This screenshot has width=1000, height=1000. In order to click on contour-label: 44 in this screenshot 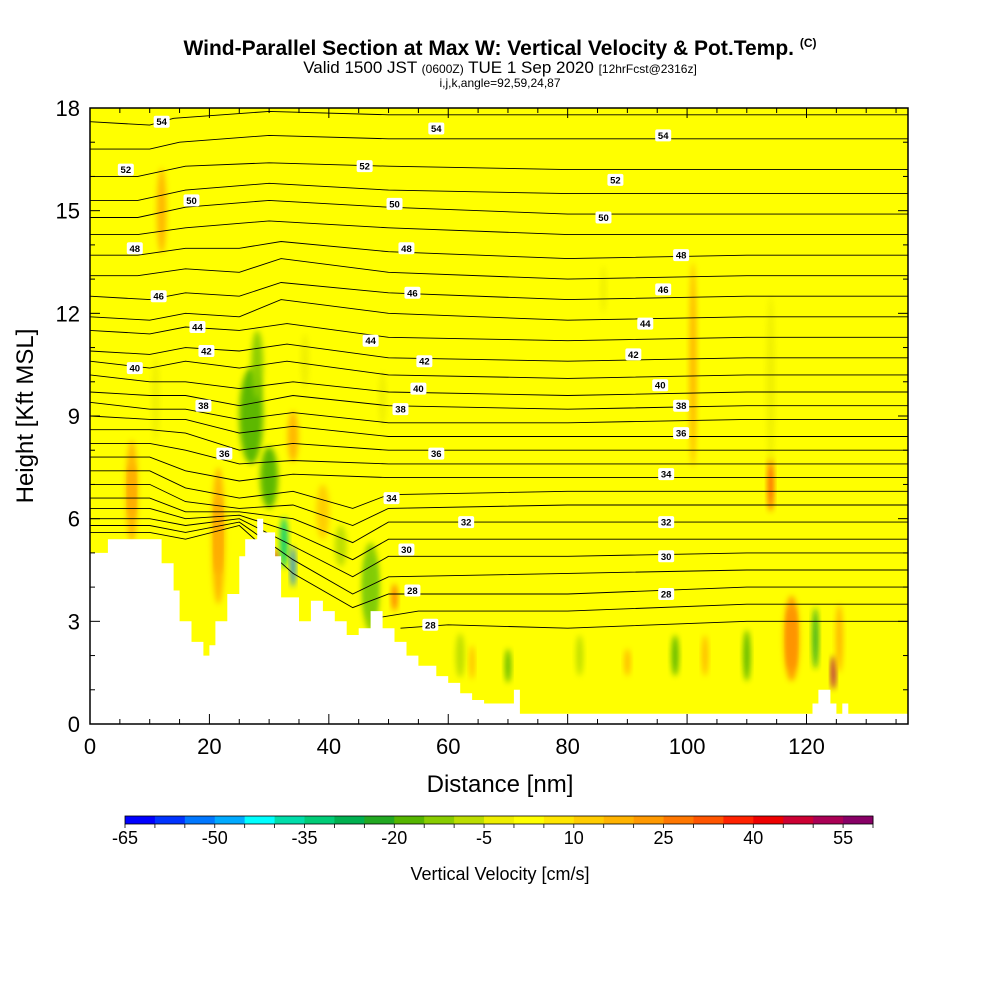, I will do `click(197, 327)`.